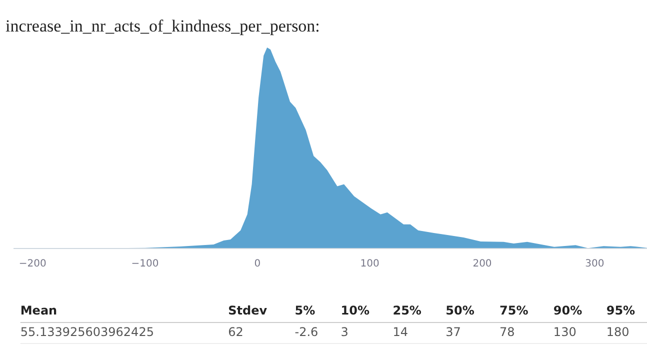 The height and width of the screenshot is (345, 647). Describe the element at coordinates (355, 311) in the screenshot. I see `text: 10%` at that location.